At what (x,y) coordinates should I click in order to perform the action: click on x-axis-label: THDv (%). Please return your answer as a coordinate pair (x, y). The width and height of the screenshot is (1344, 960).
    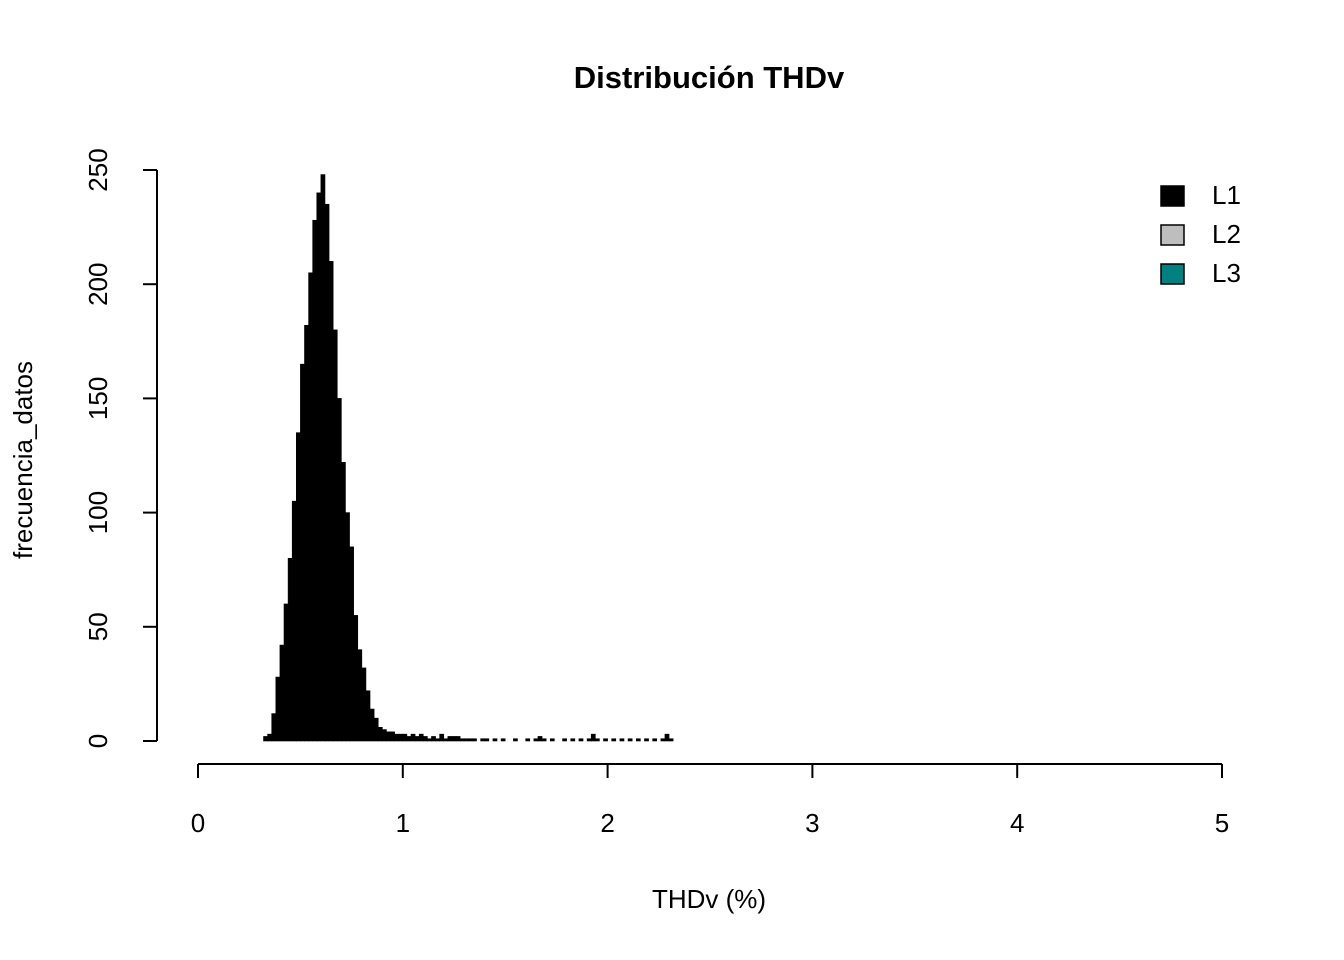
    Looking at the image, I should click on (709, 899).